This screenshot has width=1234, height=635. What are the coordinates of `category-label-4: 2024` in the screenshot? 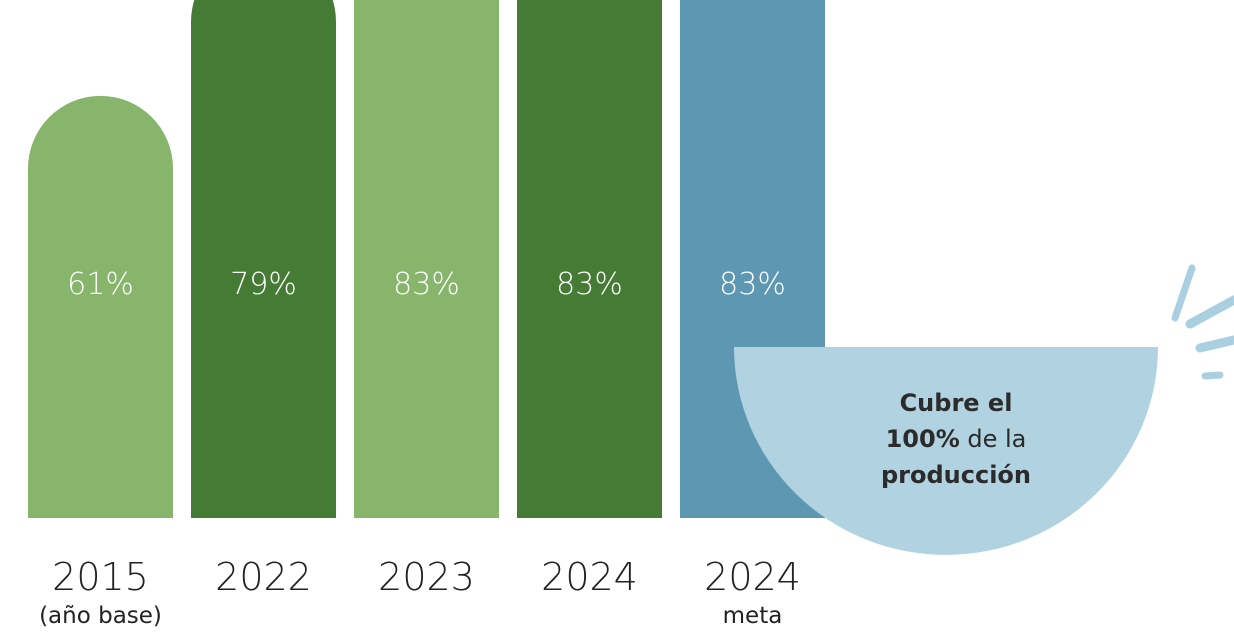 It's located at (752, 577).